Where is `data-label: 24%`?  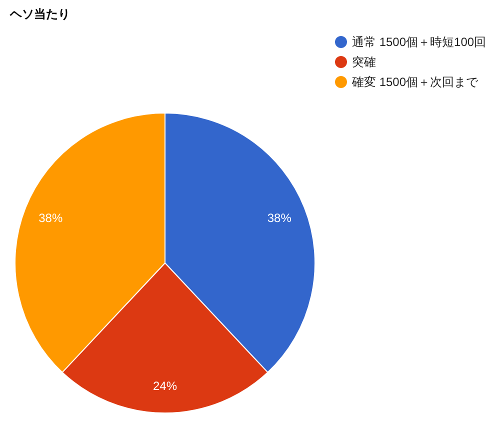
data-label: 24% is located at coordinates (165, 386).